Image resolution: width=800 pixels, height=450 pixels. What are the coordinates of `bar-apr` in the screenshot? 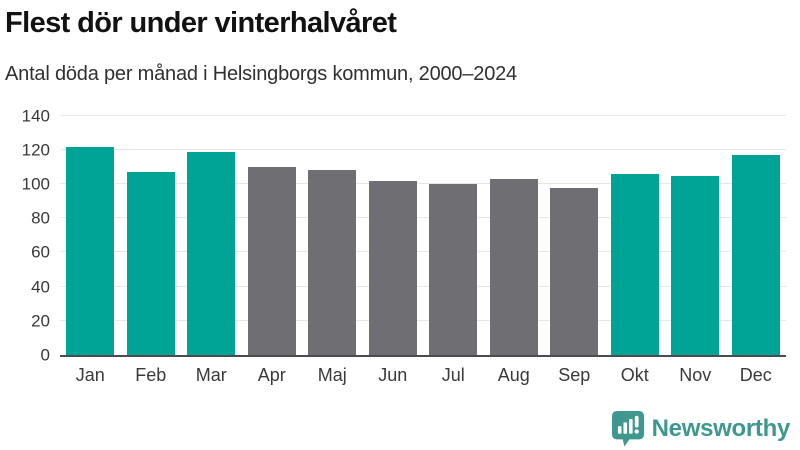 It's located at (271, 261).